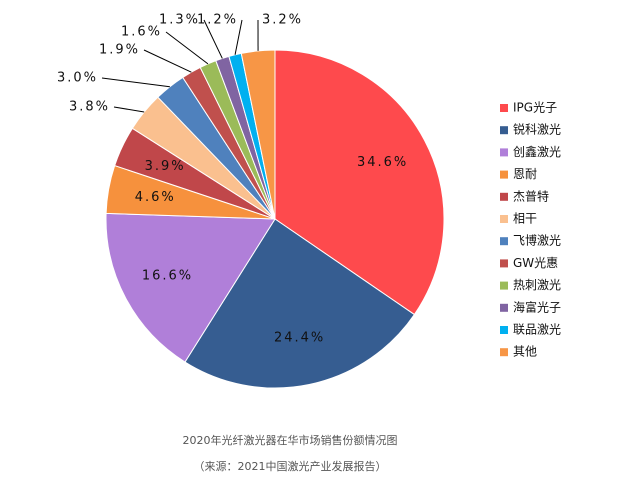  What do you see at coordinates (290, 440) in the screenshot?
I see `caption: 2020年光纤激光器在华市场销售份额情况图` at bounding box center [290, 440].